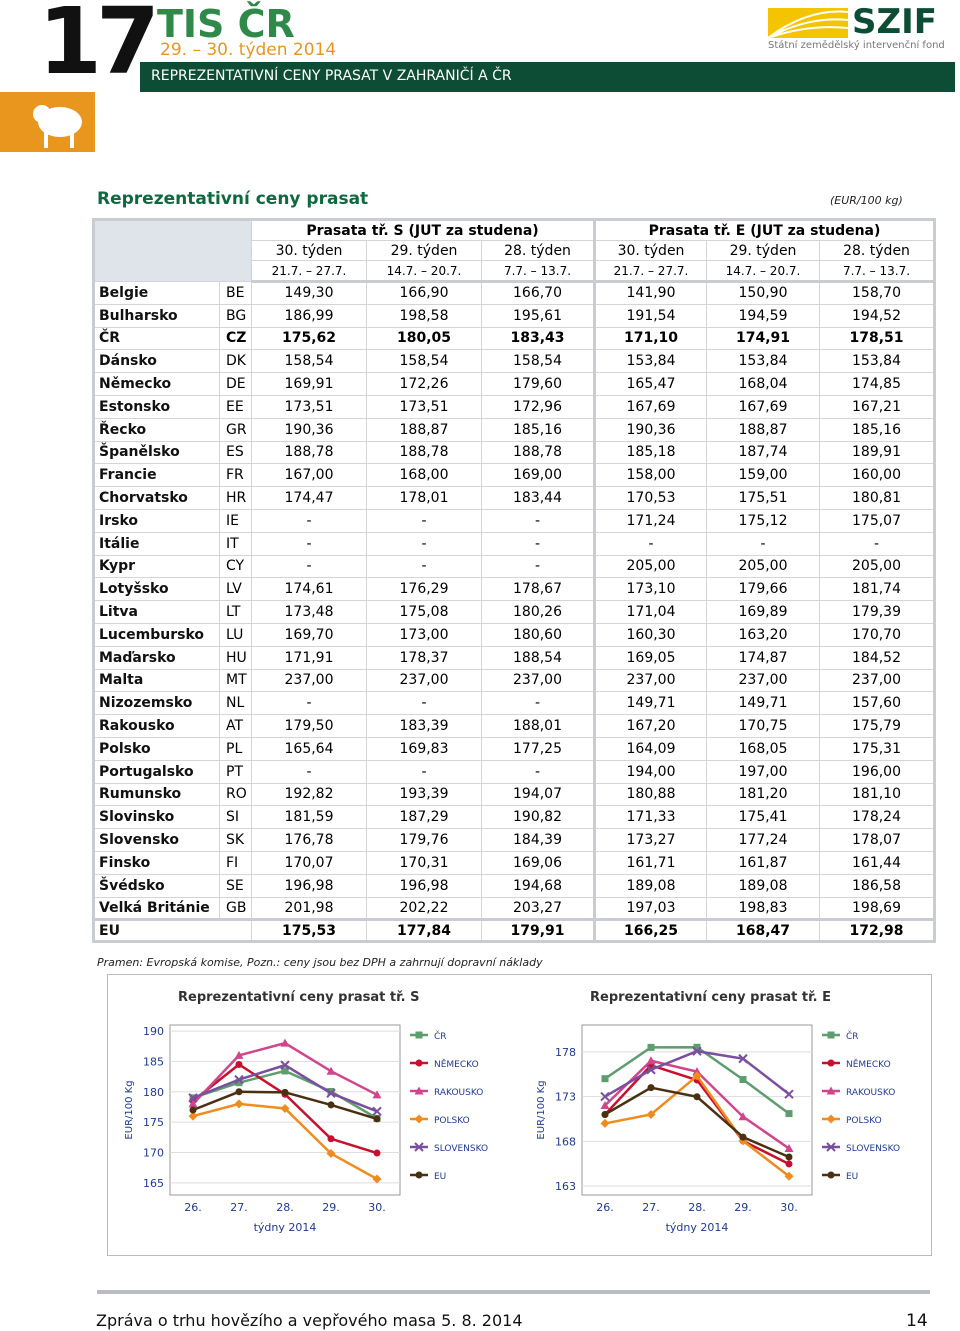 The width and height of the screenshot is (960, 1331). Describe the element at coordinates (309, 361) in the screenshot. I see `price-cell: 158,54` at that location.